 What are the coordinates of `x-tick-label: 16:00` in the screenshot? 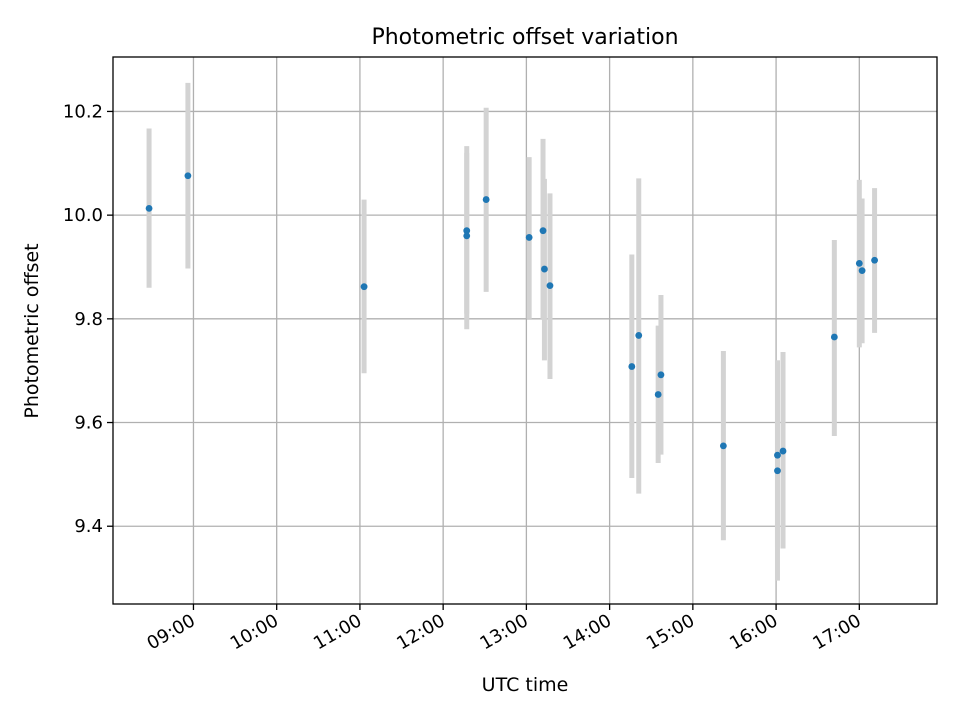 It's located at (753, 632).